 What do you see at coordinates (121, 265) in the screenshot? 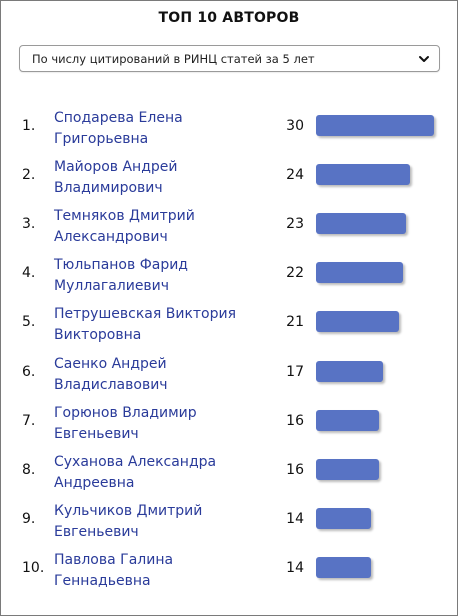
I see `author-name-line1: Тюльпанов Фарид` at bounding box center [121, 265].